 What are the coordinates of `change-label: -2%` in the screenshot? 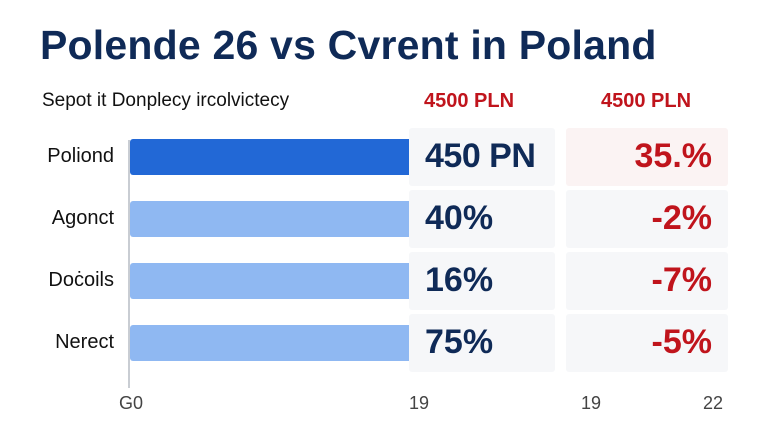 It's located at (681, 218).